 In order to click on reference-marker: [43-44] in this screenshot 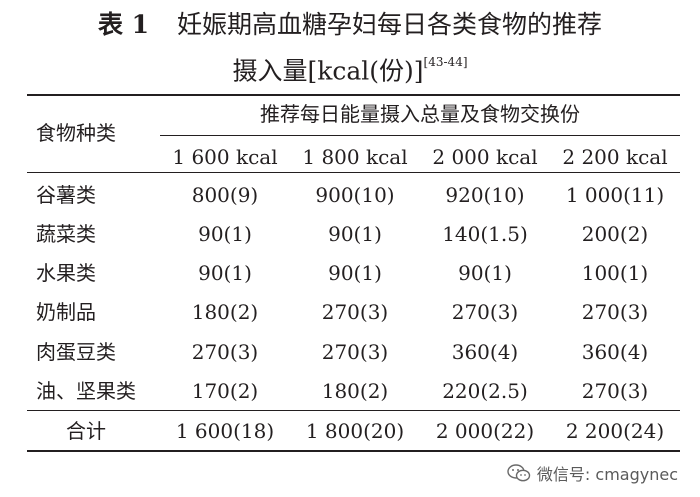, I will do `click(445, 62)`.